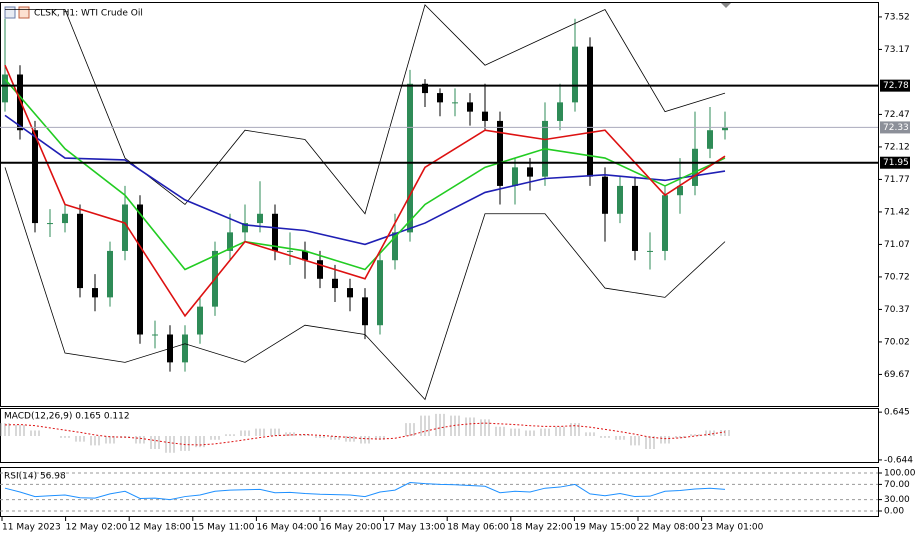  I want to click on y-tick-label: 0.645, so click(897, 413).